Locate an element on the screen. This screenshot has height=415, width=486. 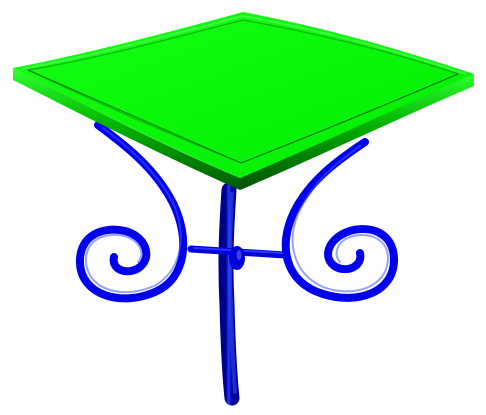
right-scroll-highlight is located at coordinates (340, 219).